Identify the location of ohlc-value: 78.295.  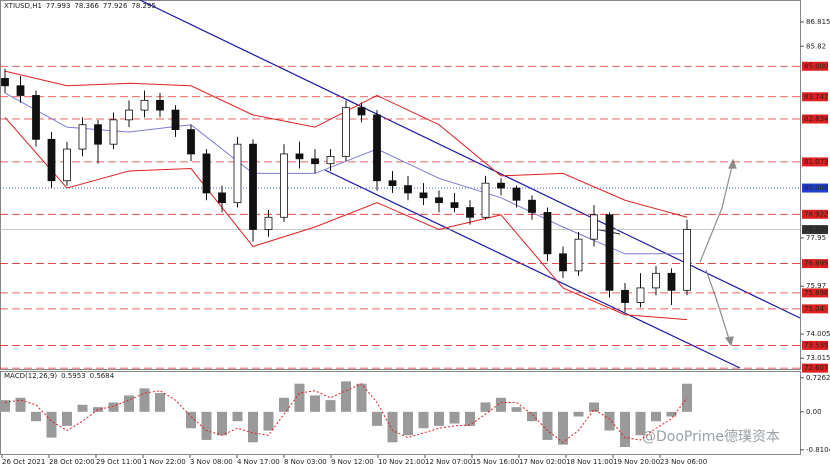
(143, 6).